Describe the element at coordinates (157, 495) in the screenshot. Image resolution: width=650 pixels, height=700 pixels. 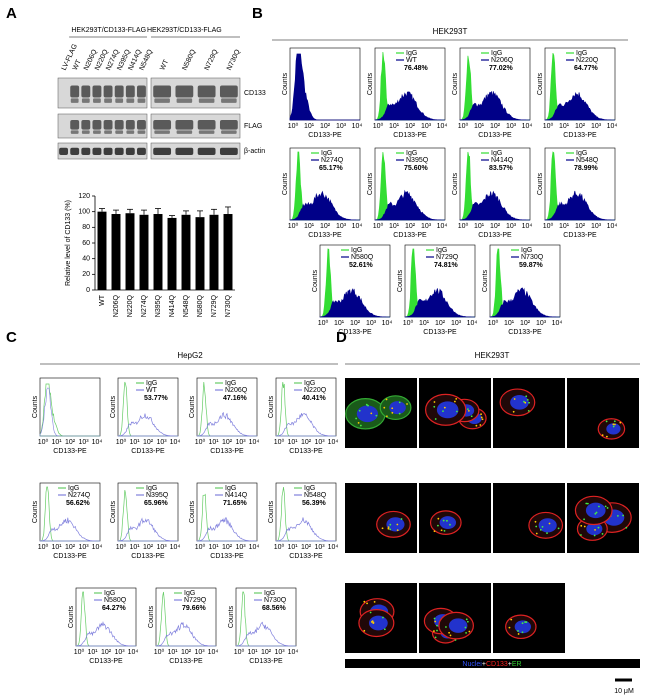
I see `legend-text: N395Q` at that location.